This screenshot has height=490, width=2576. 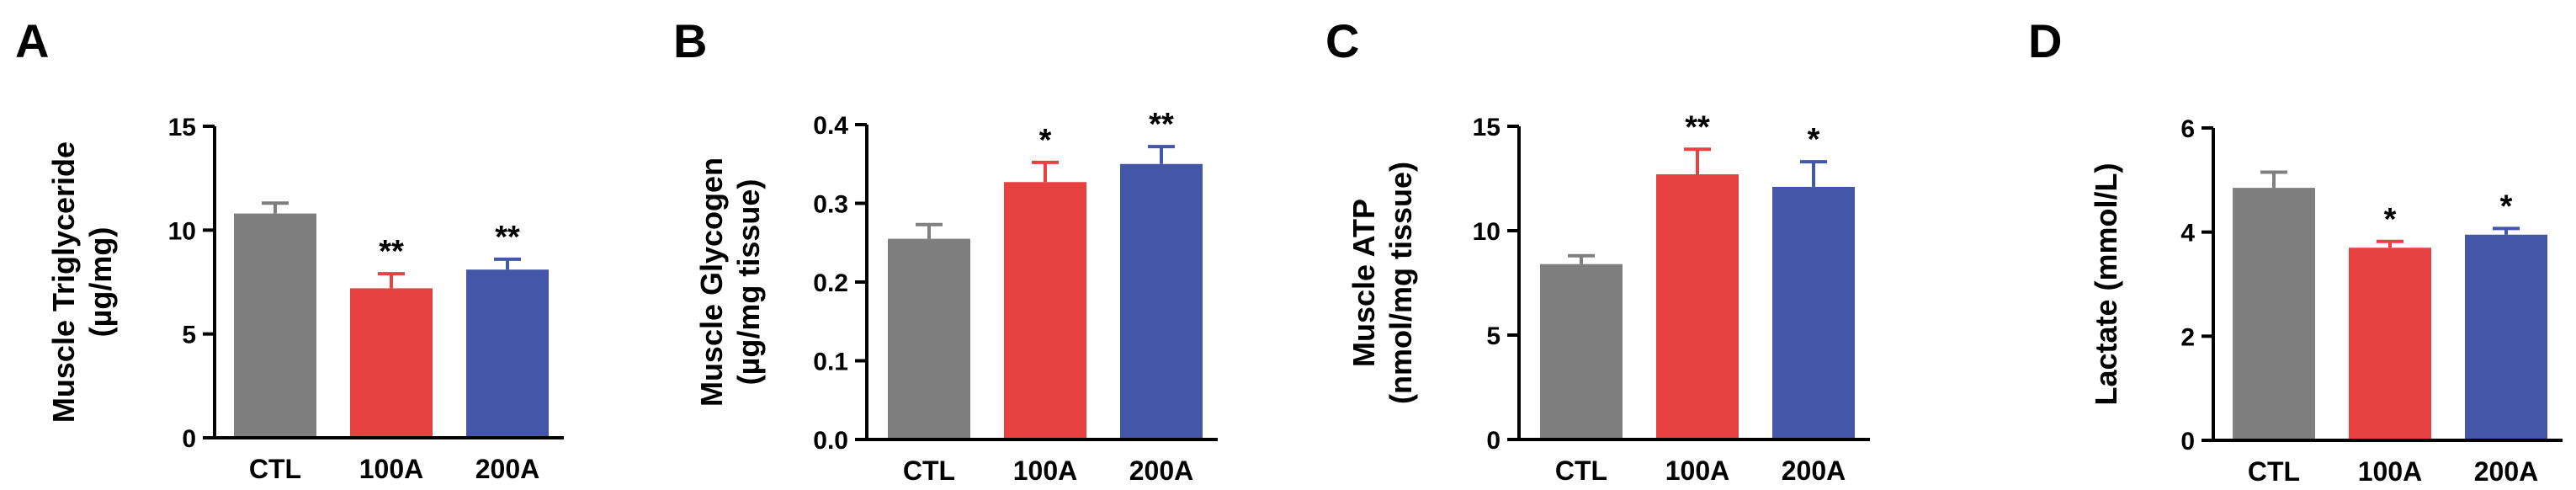 I want to click on y-axis-label: Lactate (mmol/L), so click(x=2106, y=283).